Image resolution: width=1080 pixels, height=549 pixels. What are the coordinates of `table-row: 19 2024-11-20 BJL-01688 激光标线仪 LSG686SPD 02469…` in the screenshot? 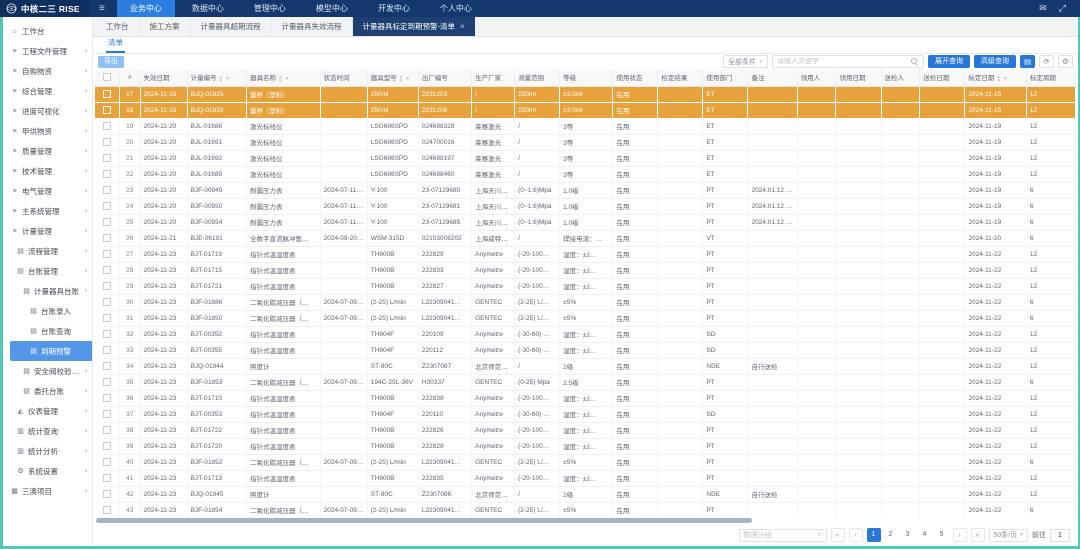 It's located at (586, 126).